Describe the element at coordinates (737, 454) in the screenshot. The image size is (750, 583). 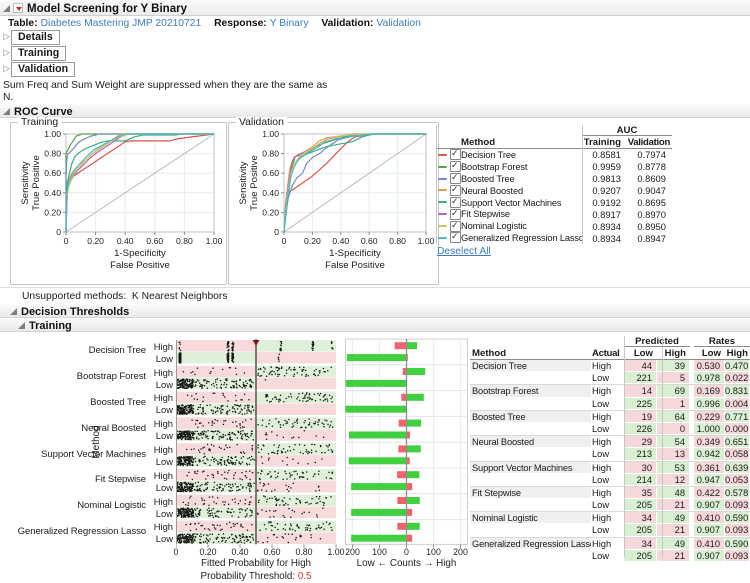
I see `rate-high: 0.058` at that location.